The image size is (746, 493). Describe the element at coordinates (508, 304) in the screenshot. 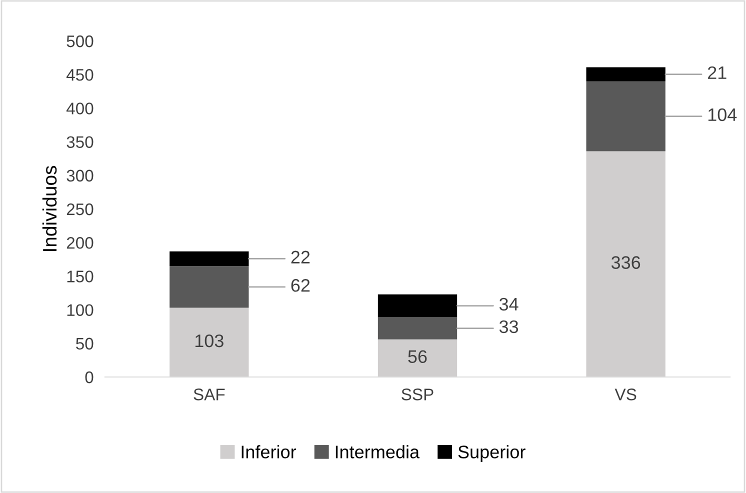

I see `data-label: 34` at that location.